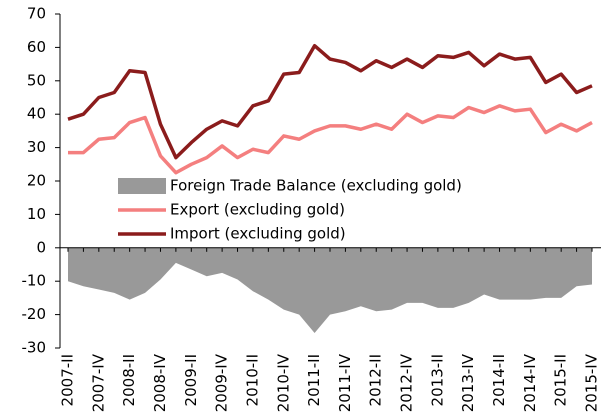 The height and width of the screenshot is (414, 601). What do you see at coordinates (222, 382) in the screenshot?
I see `x-tick-label: 2009-IV` at bounding box center [222, 382].